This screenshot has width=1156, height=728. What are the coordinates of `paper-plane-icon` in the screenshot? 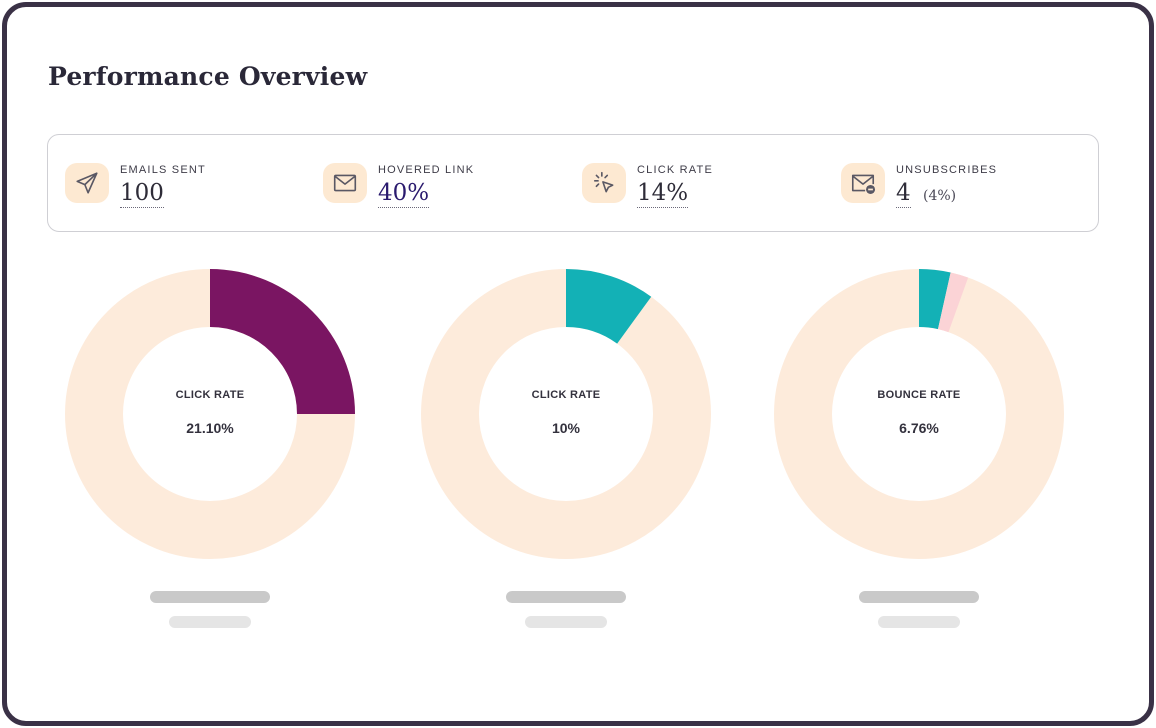 It's located at (87, 183).